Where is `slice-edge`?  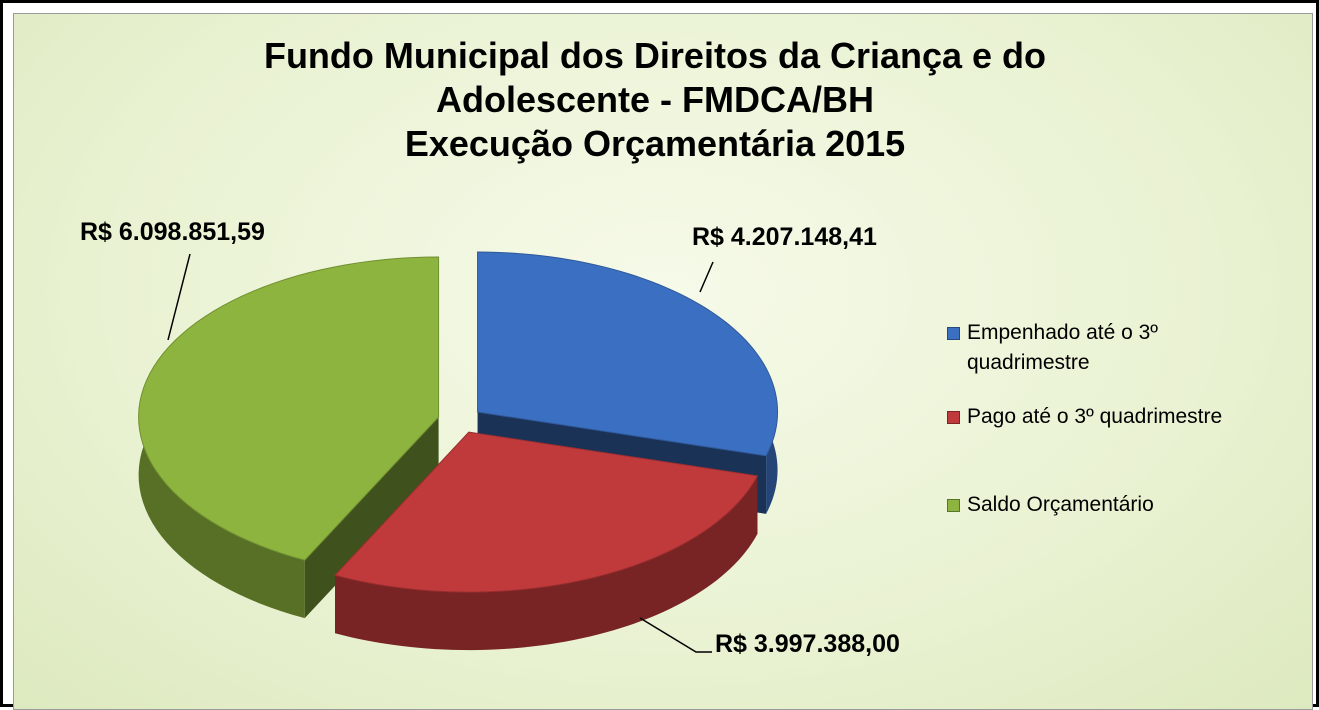
slice-edge is located at coordinates (371, 517).